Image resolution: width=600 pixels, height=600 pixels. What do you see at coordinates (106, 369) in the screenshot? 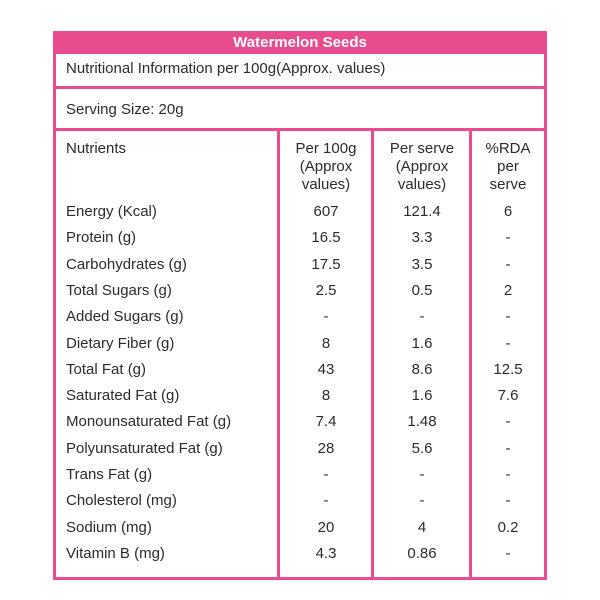
I see `nutrient-name: Total Fat (g)` at bounding box center [106, 369].